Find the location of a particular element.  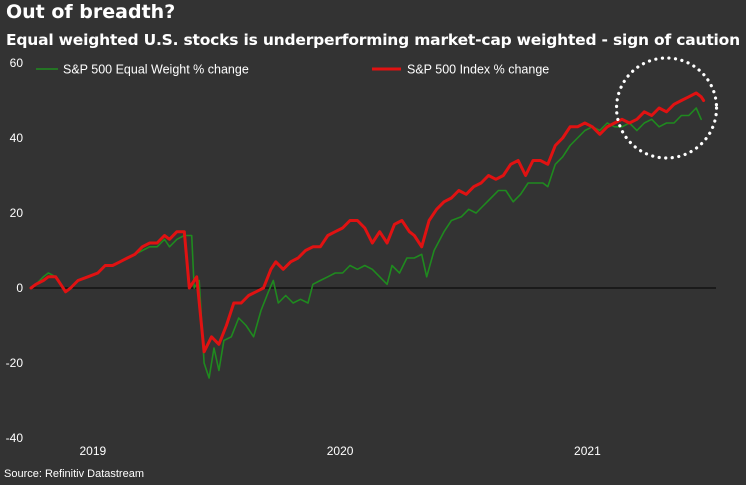

x-tick-label: 2021 is located at coordinates (587, 451).